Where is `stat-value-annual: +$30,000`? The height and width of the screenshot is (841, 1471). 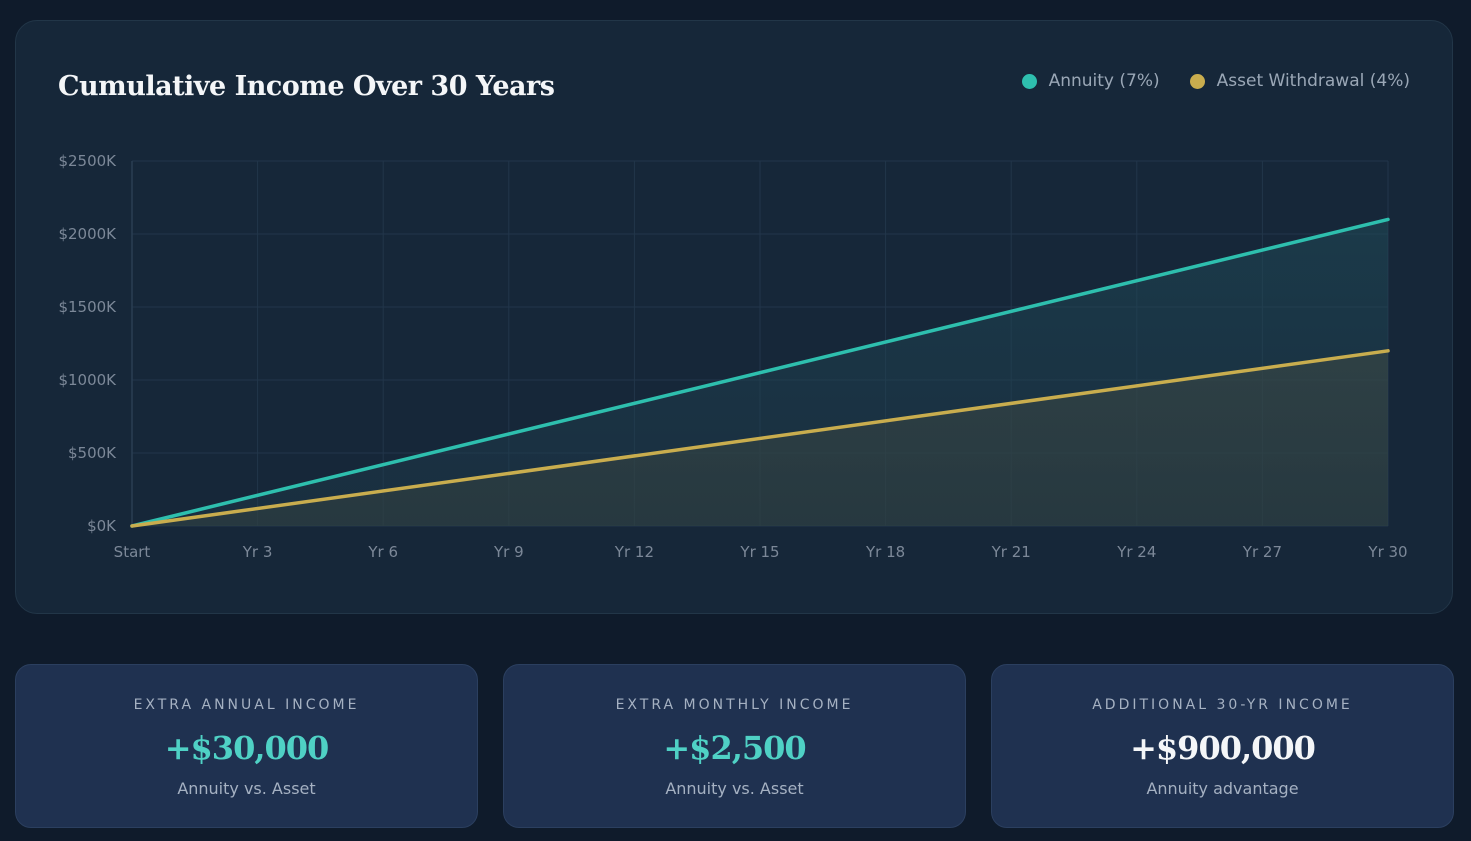 stat-value-annual: +$30,000 is located at coordinates (247, 748).